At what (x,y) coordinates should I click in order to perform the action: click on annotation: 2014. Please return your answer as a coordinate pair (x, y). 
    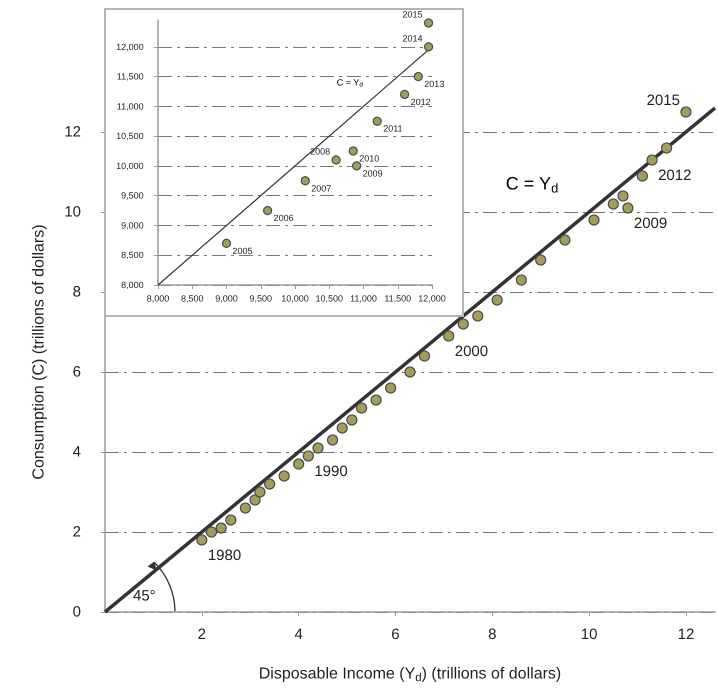
    Looking at the image, I should click on (412, 38).